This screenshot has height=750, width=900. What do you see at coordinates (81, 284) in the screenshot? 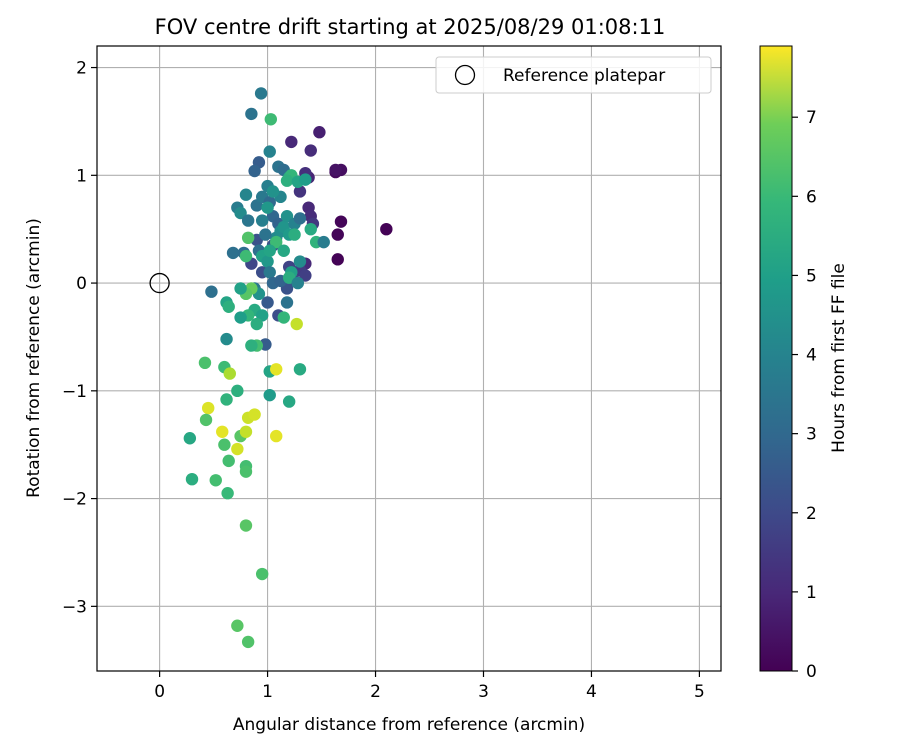
I see `y-tick-label: 0` at bounding box center [81, 284].